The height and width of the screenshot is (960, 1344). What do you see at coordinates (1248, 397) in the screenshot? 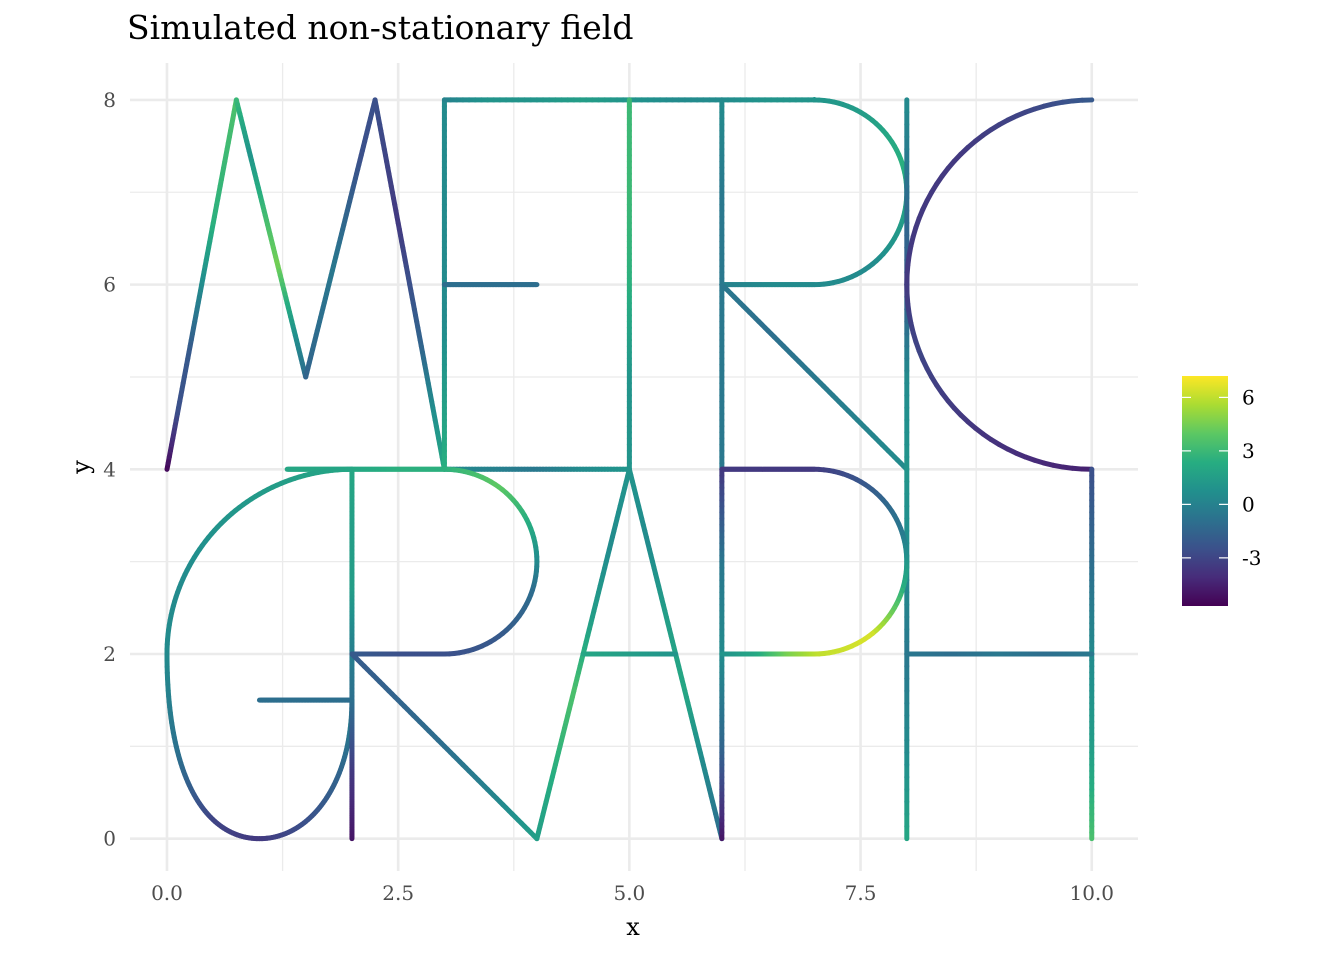
I see `colorbar-tick-label: 6` at bounding box center [1248, 397].